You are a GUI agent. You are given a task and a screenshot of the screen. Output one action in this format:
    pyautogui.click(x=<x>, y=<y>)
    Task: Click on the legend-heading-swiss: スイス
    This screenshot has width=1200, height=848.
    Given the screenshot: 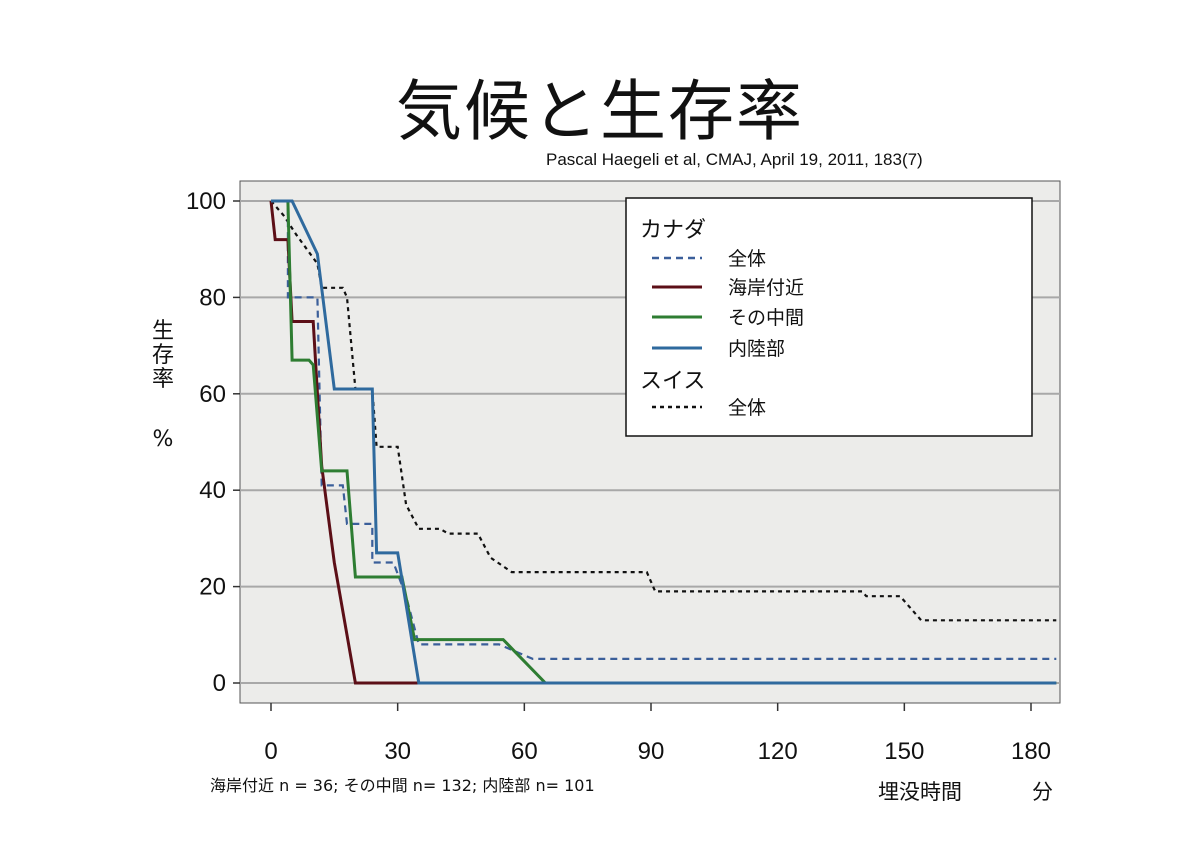 What is the action you would take?
    pyautogui.click(x=672, y=381)
    